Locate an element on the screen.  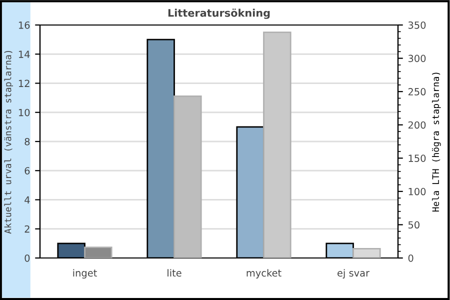
y-tick-label: 6 is located at coordinates (27, 170).